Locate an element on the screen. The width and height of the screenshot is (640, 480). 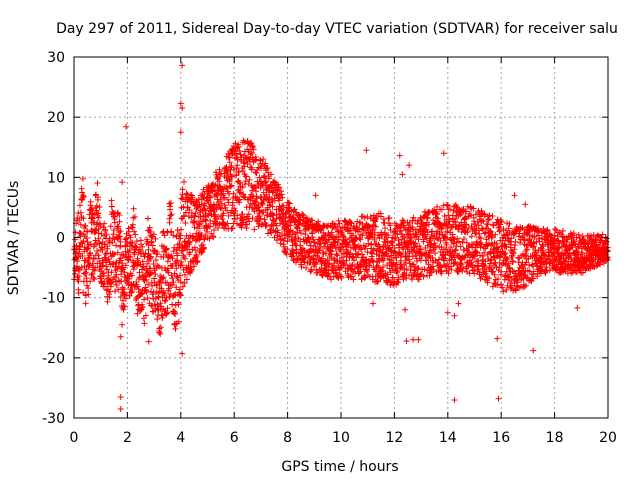
y-axis-label: SDTVAR / TECUs is located at coordinates (14, 238).